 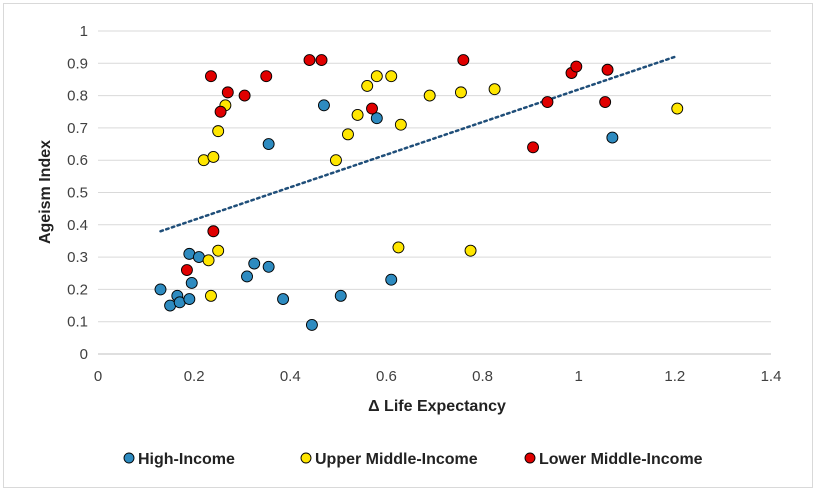 What do you see at coordinates (579, 376) in the screenshot?
I see `x-tick-label: 1` at bounding box center [579, 376].